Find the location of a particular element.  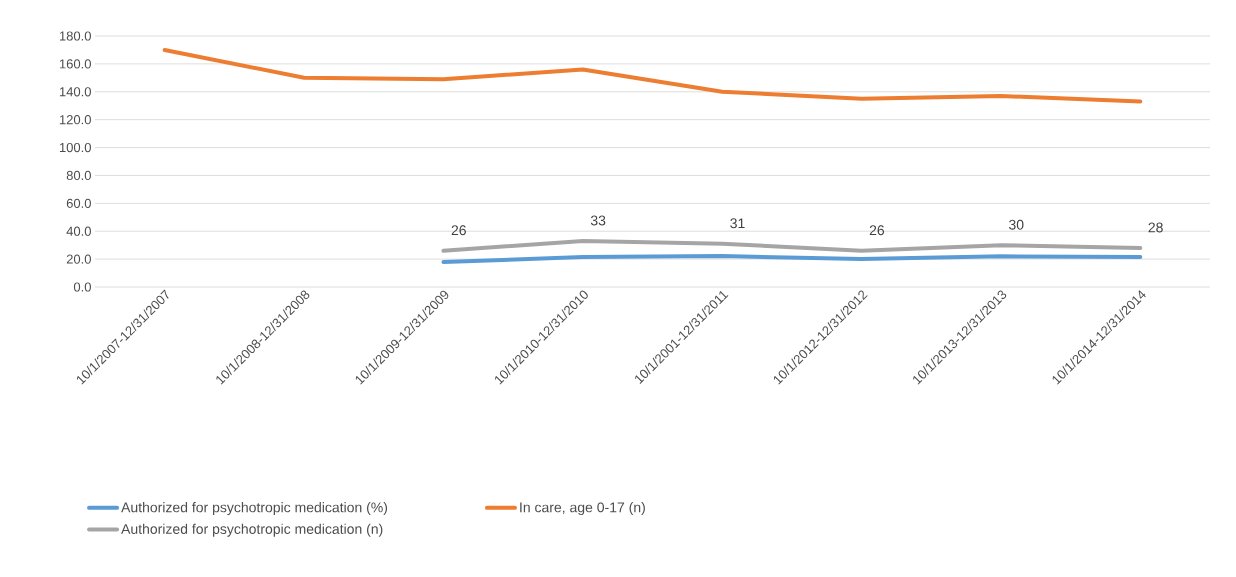

y-tick-label: 40.0 is located at coordinates (78, 231).